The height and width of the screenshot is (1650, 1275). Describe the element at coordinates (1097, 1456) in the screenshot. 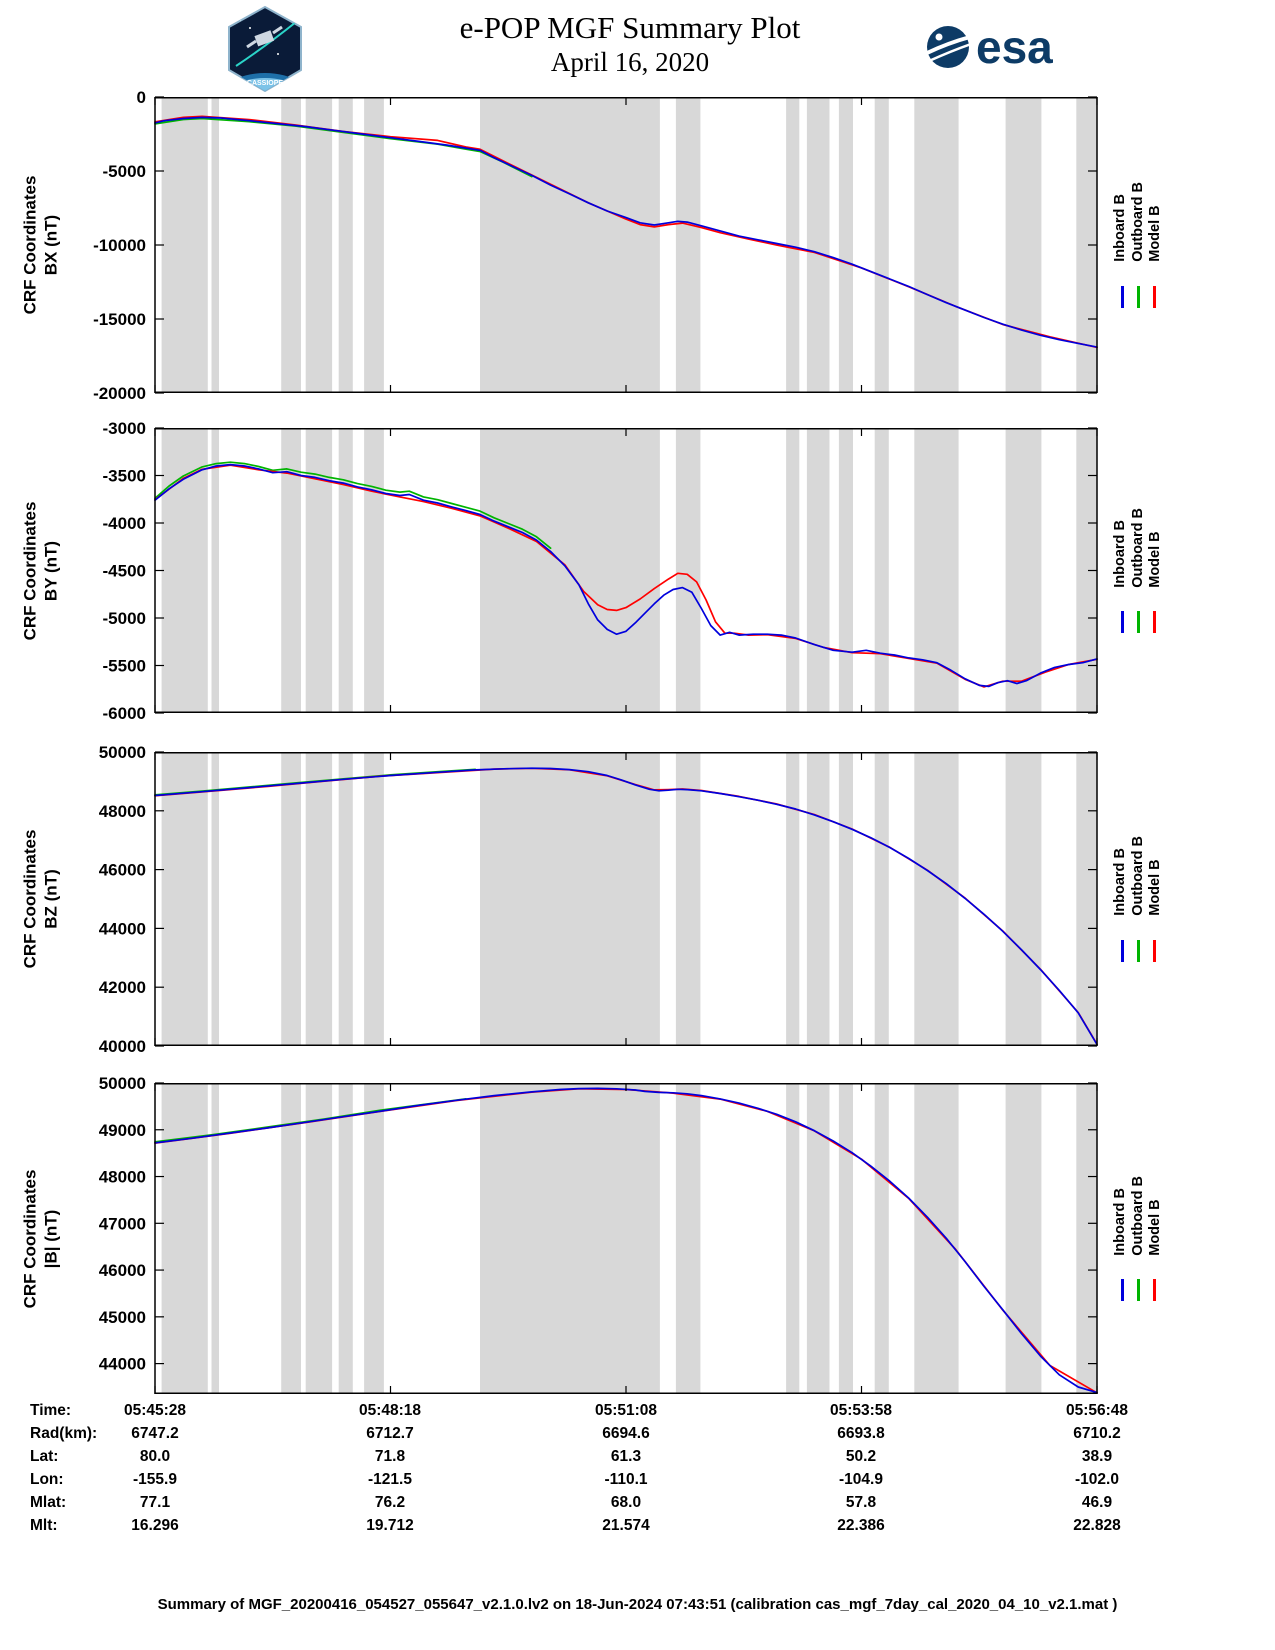

I see `table-cell: 38.9` at that location.